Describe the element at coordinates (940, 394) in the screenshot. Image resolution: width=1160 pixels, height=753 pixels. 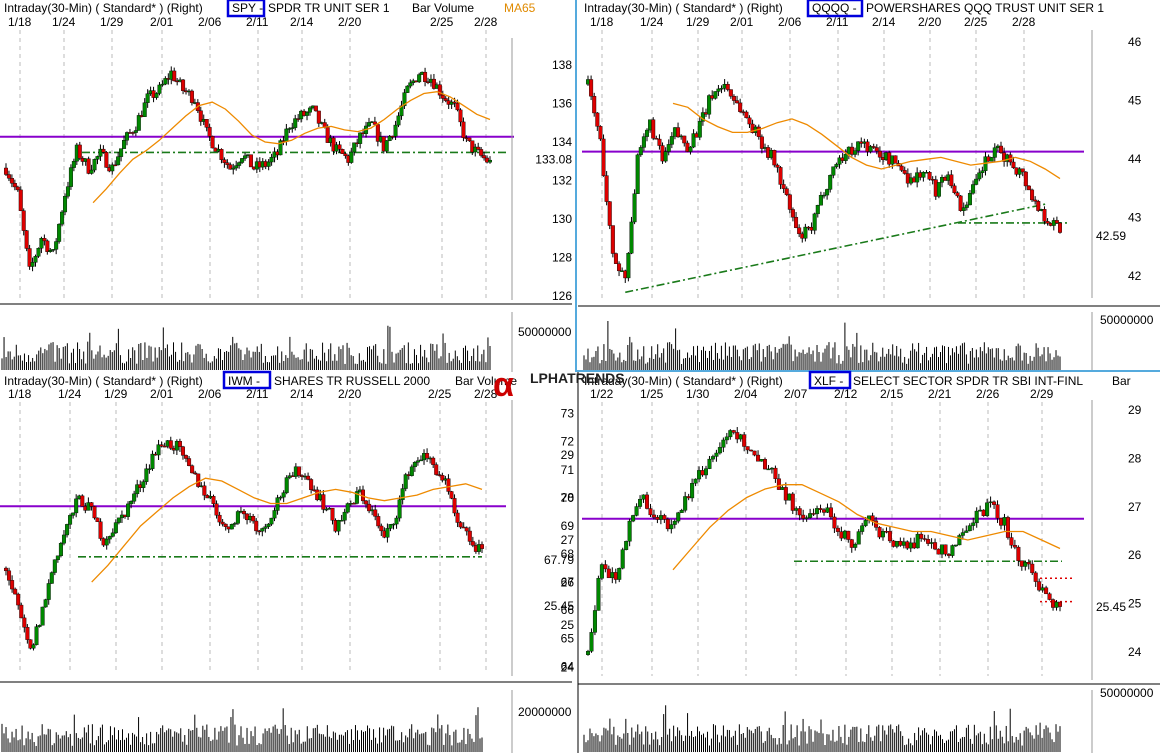
I see `date-tick-label: 2/21` at that location.